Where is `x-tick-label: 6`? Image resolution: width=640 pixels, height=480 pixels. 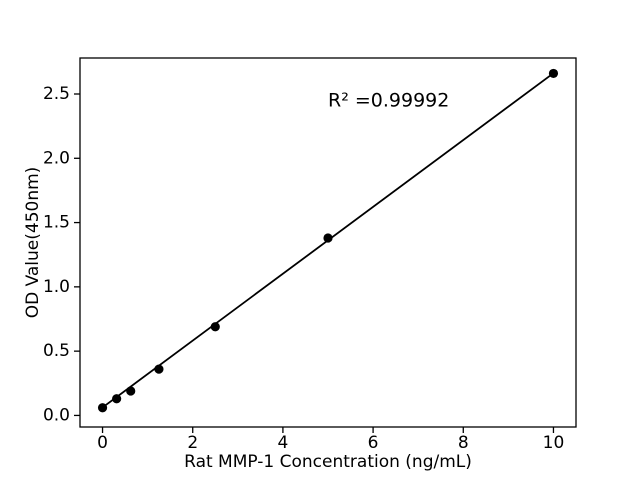 x-tick-label: 6 is located at coordinates (373, 443).